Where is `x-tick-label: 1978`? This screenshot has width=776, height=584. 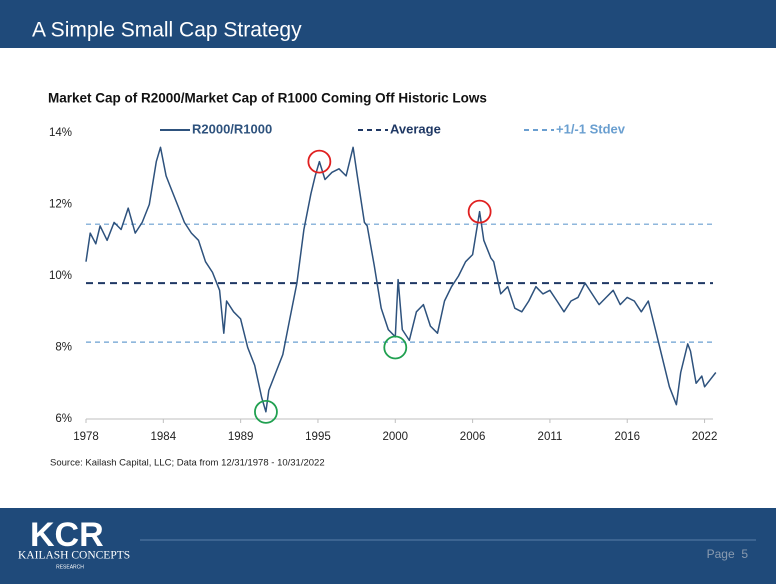 x-tick-label: 1978 is located at coordinates (86, 437).